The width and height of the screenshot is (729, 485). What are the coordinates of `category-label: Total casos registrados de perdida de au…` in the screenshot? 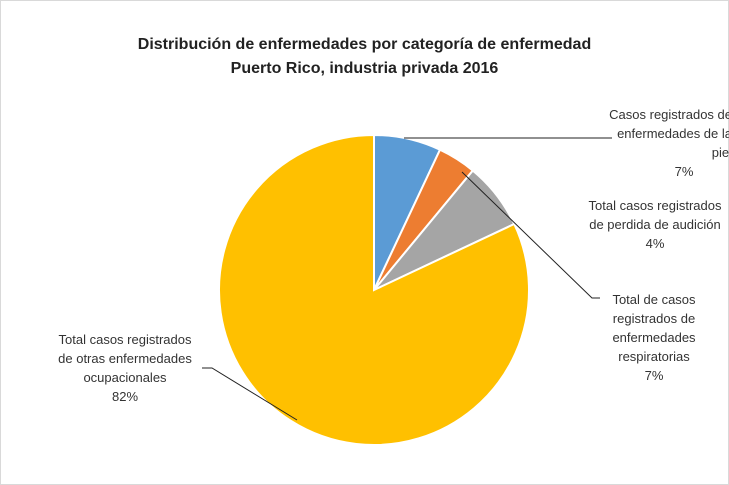 It's located at (655, 215).